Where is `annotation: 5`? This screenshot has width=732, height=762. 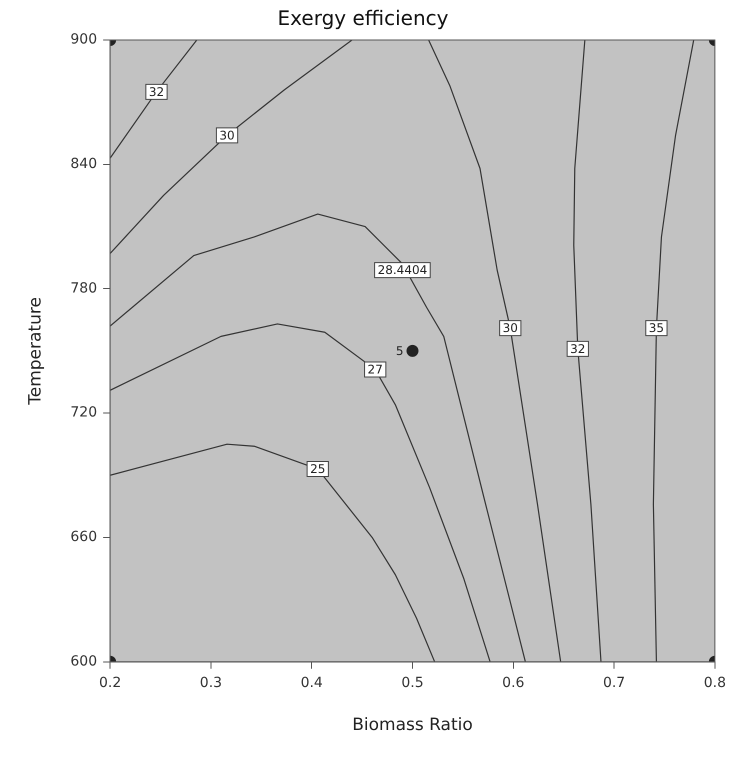
annotation: 5 is located at coordinates (400, 351).